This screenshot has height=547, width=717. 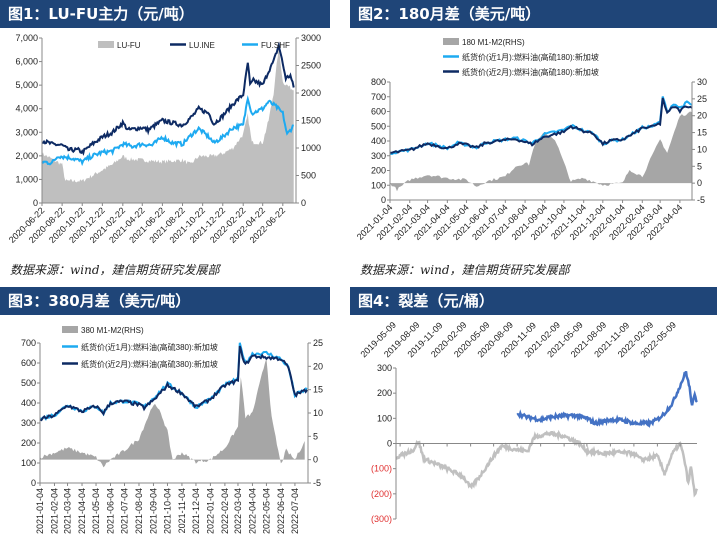 What do you see at coordinates (311, 66) in the screenshot?
I see `y2-tick-label: 2500` at bounding box center [311, 66].